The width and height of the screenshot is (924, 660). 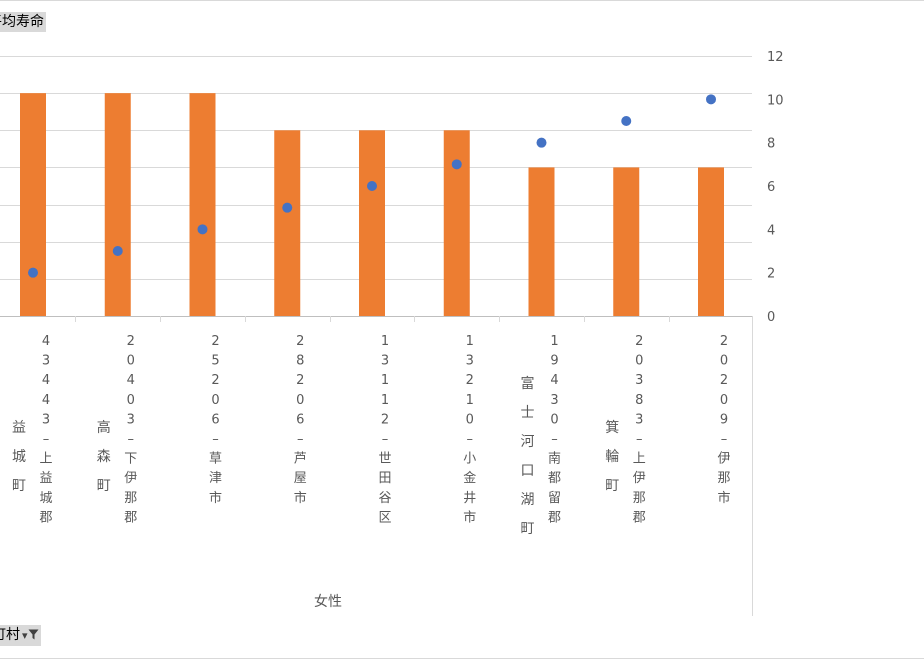 I want to click on y2-tick-label: 8, so click(x=771, y=144).